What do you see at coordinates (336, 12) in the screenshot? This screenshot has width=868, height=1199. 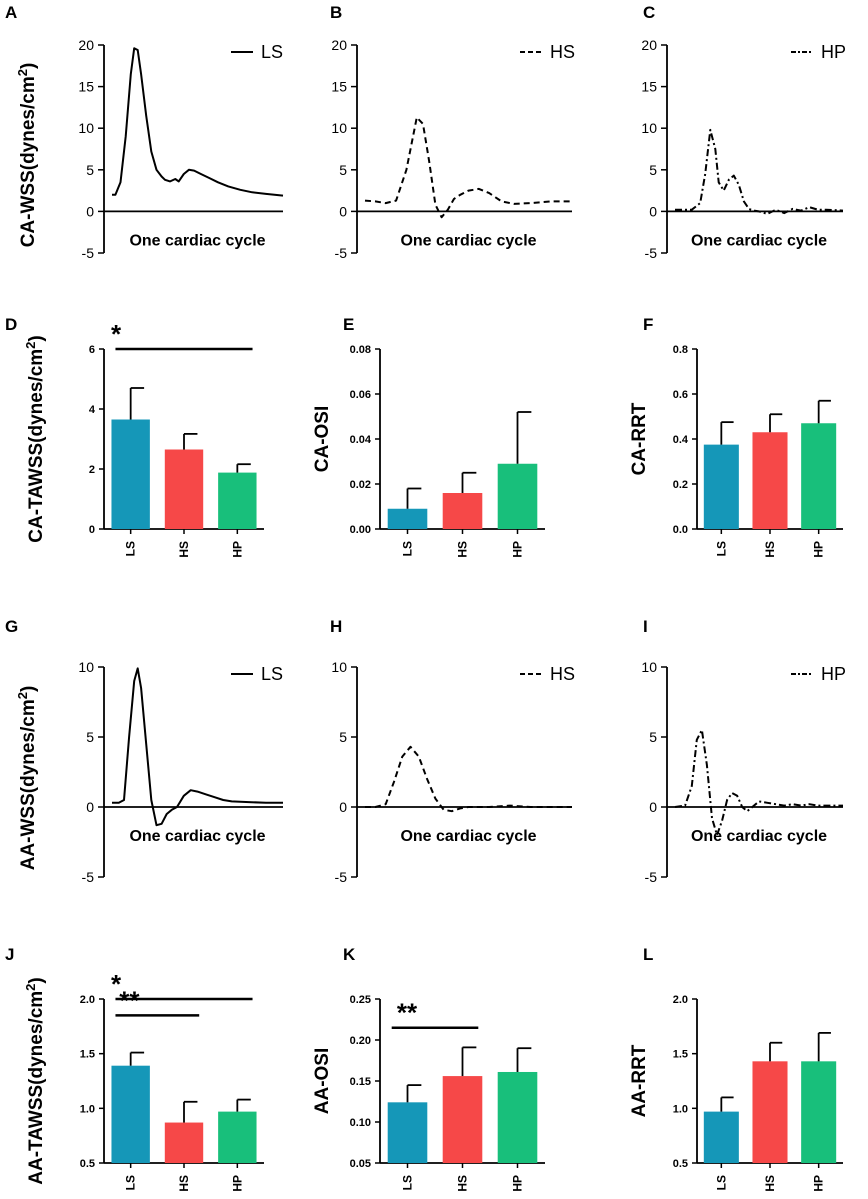 I see `panel-letter: B` at bounding box center [336, 12].